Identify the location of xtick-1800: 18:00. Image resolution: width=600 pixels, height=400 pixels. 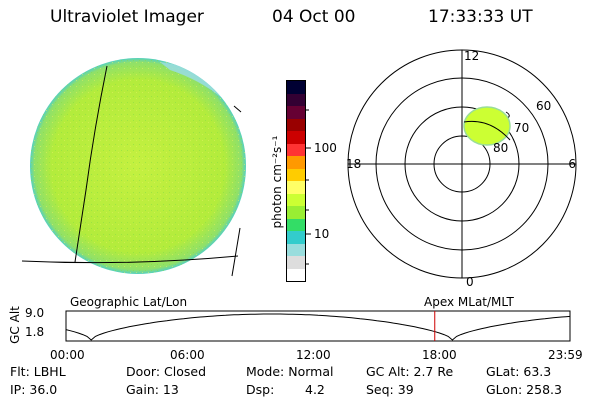
(439, 355).